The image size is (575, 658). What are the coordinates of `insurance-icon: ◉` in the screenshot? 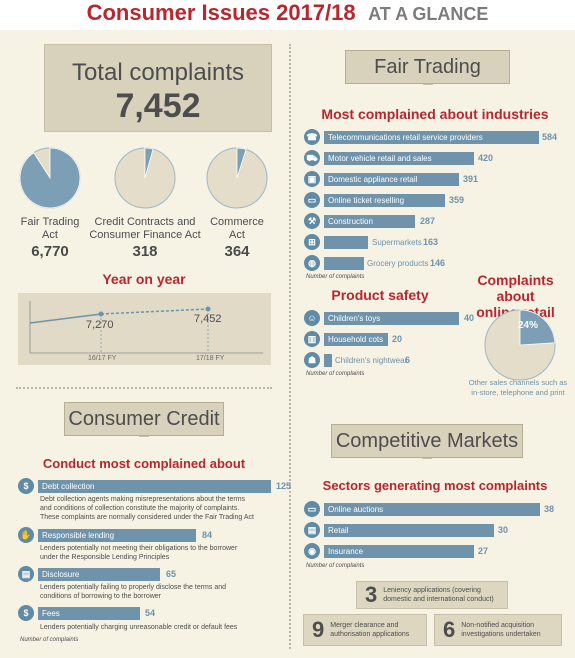 It's located at (312, 551).